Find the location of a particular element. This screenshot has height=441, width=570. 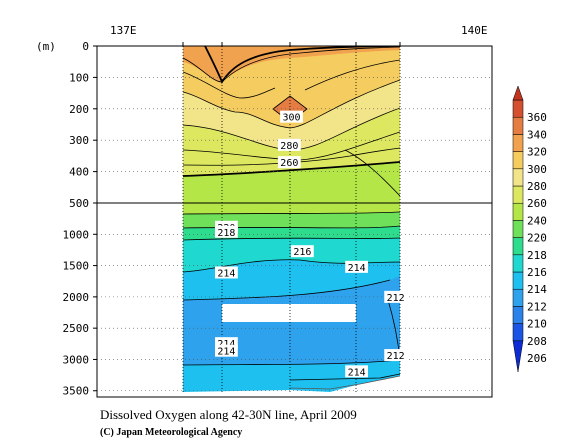

depth-tick-label: 1000 is located at coordinates (76, 234).